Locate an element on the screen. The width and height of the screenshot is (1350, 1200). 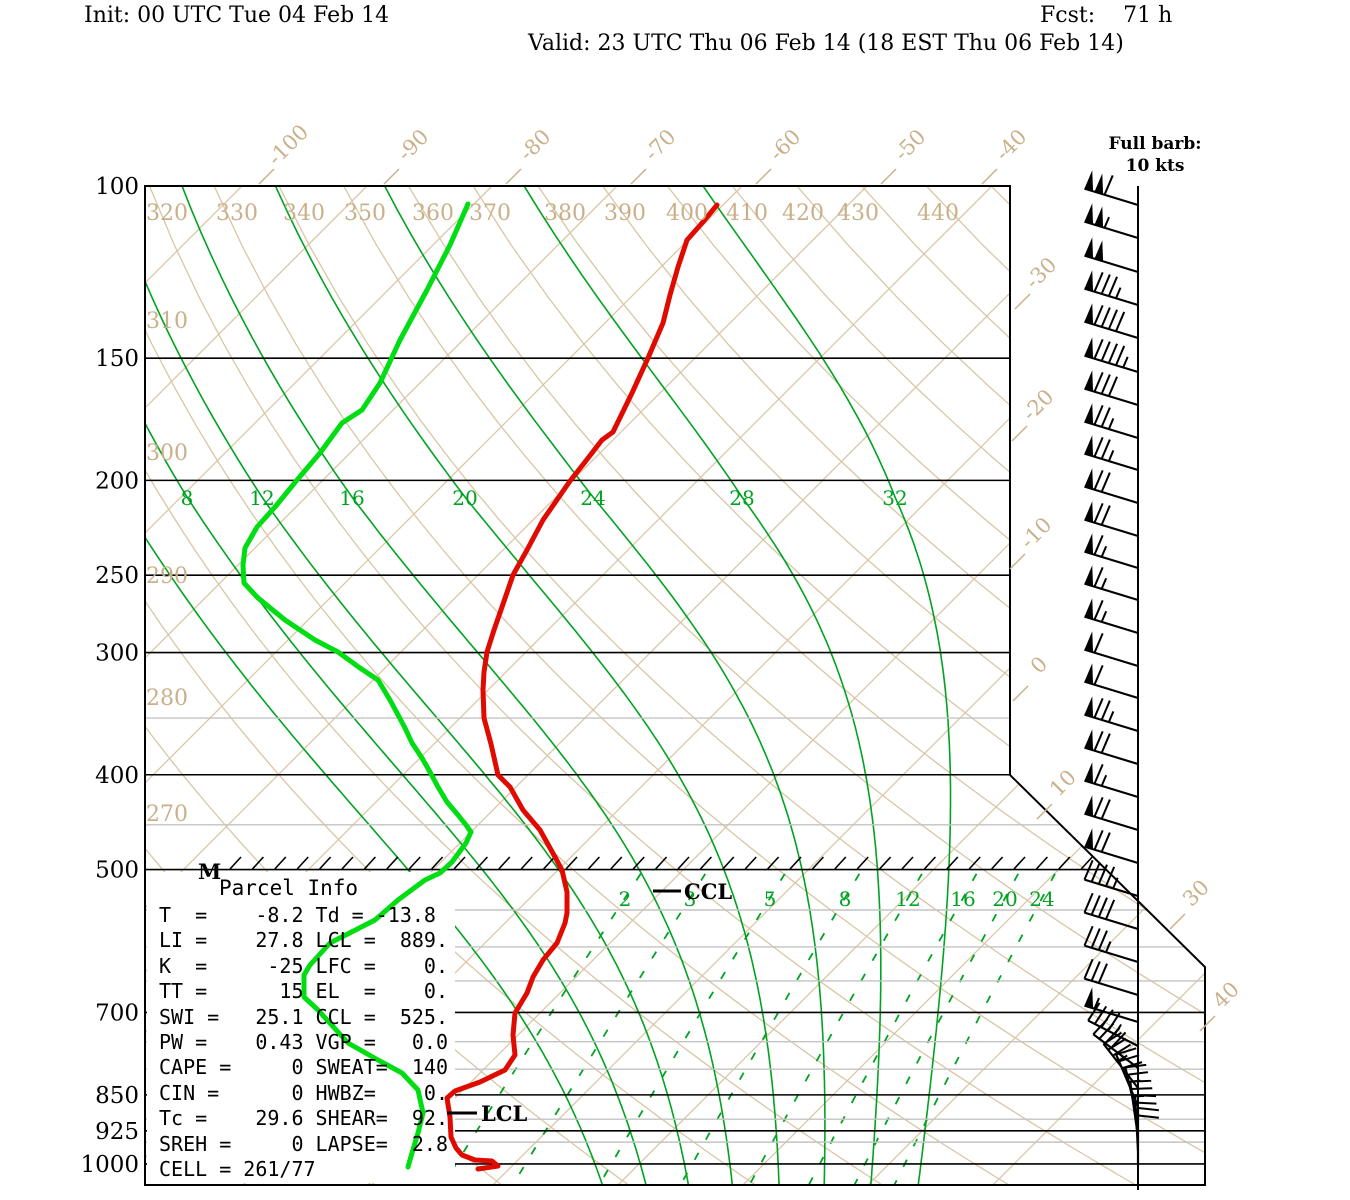
pressure-axis-label: 250 is located at coordinates (117, 576).